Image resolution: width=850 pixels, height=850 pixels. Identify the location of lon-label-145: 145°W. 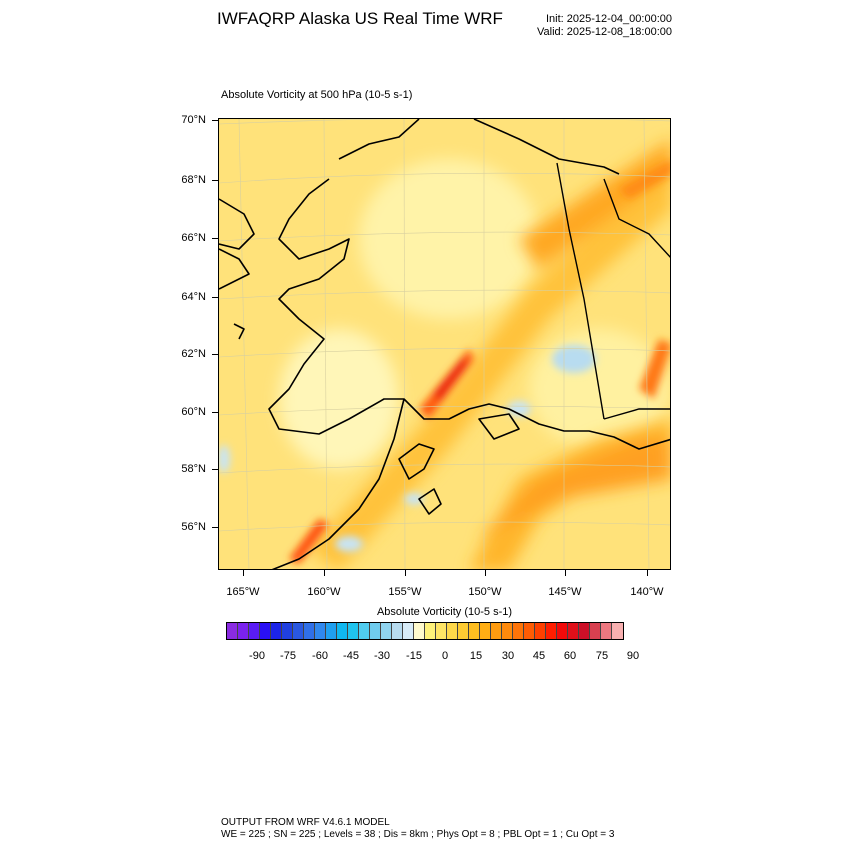
(565, 592).